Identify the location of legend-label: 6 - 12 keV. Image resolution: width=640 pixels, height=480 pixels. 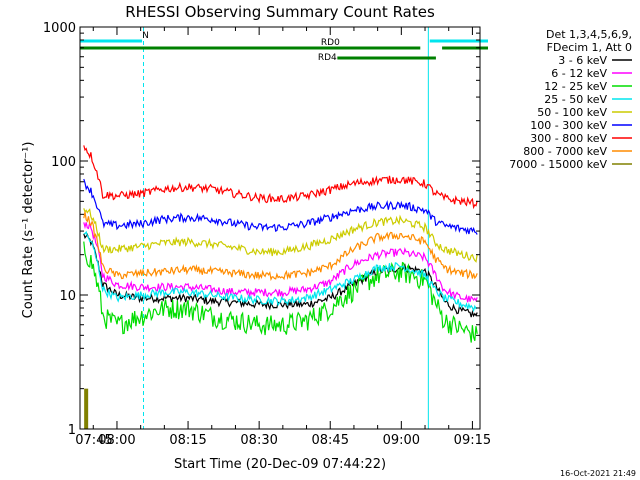
(579, 73).